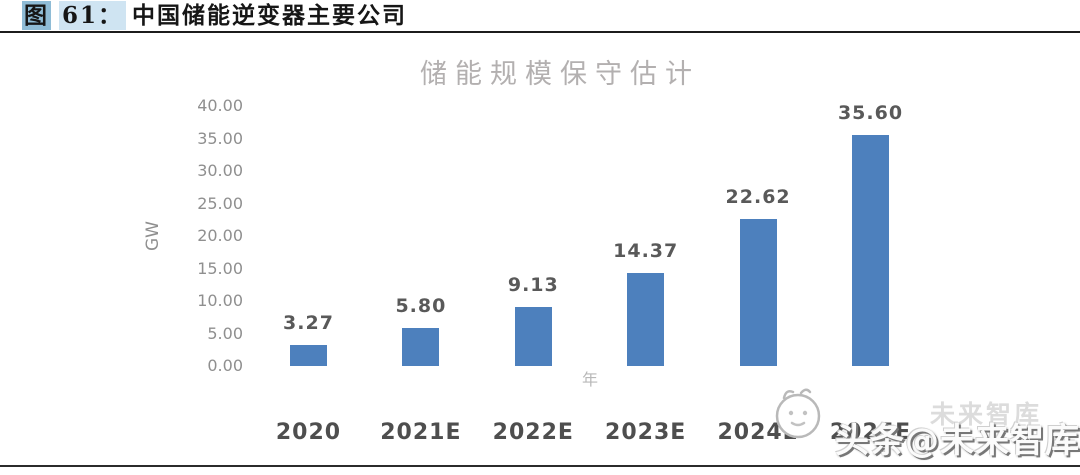 The width and height of the screenshot is (1080, 475). I want to click on watermark-ghost-text: 未来智库, so click(985, 414).